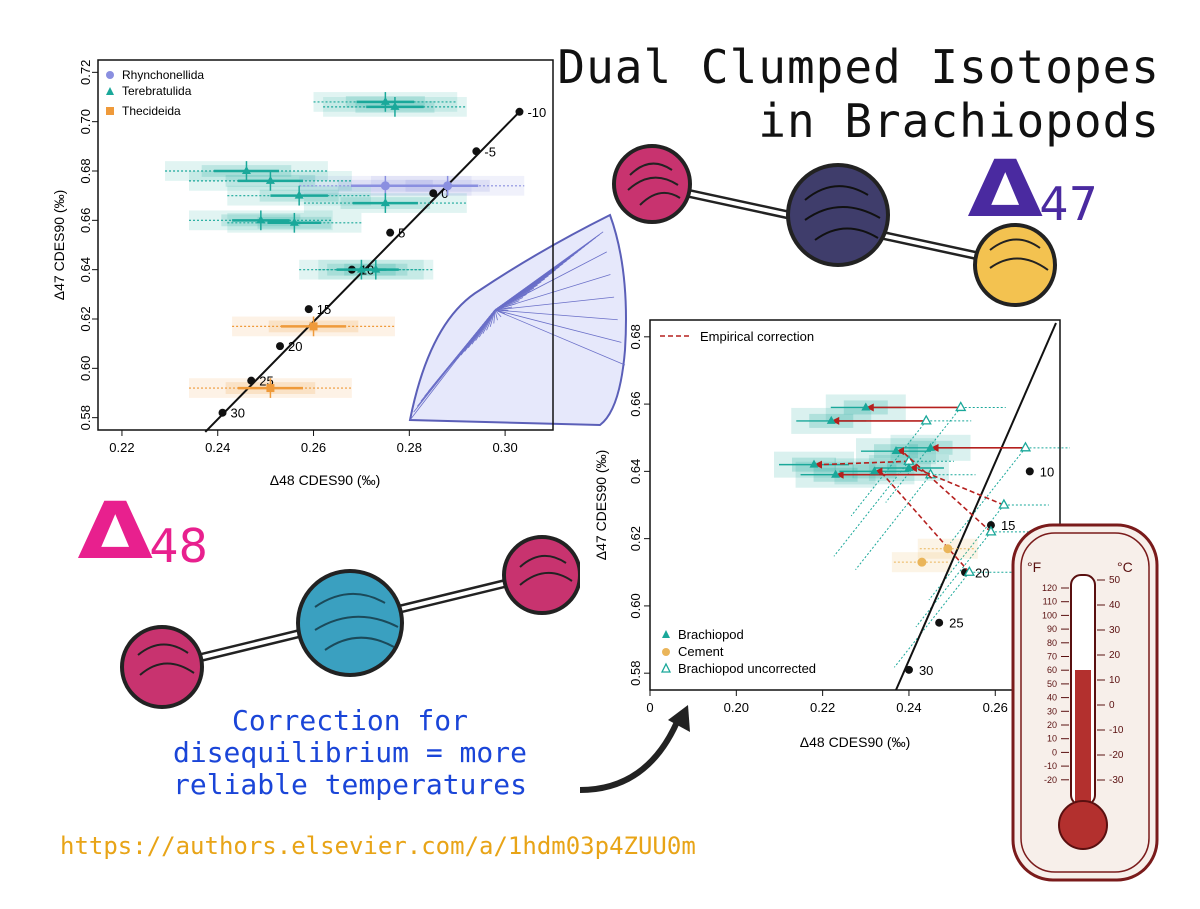 This screenshot has height=909, width=1200. Describe the element at coordinates (1115, 580) in the screenshot. I see `thermo-c-tick-label: 50` at that location.